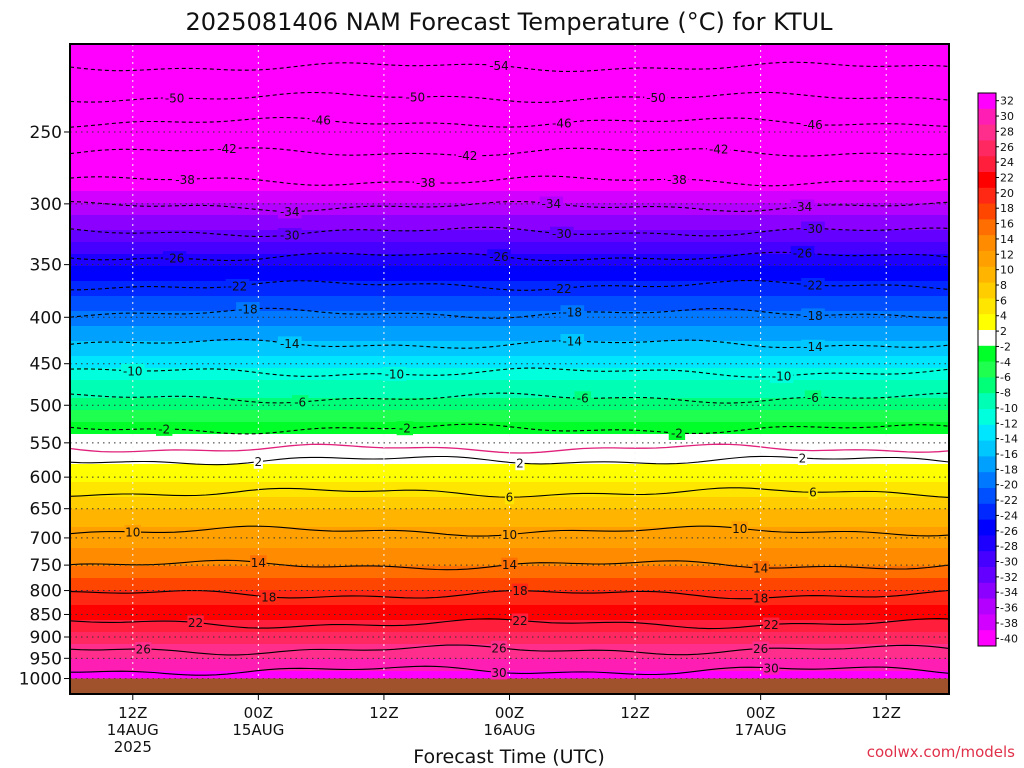 The width and height of the screenshot is (1024, 768). I want to click on isotherm-label: -46, so click(562, 122).